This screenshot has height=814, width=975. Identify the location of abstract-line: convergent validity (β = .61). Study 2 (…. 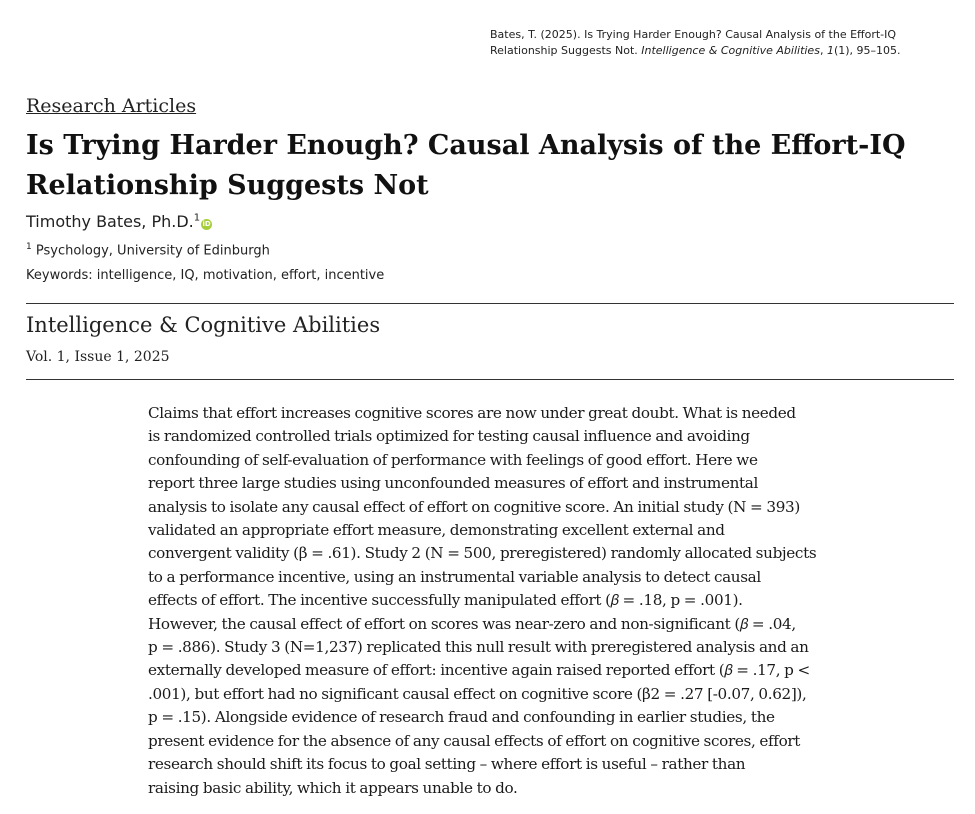
(482, 553).